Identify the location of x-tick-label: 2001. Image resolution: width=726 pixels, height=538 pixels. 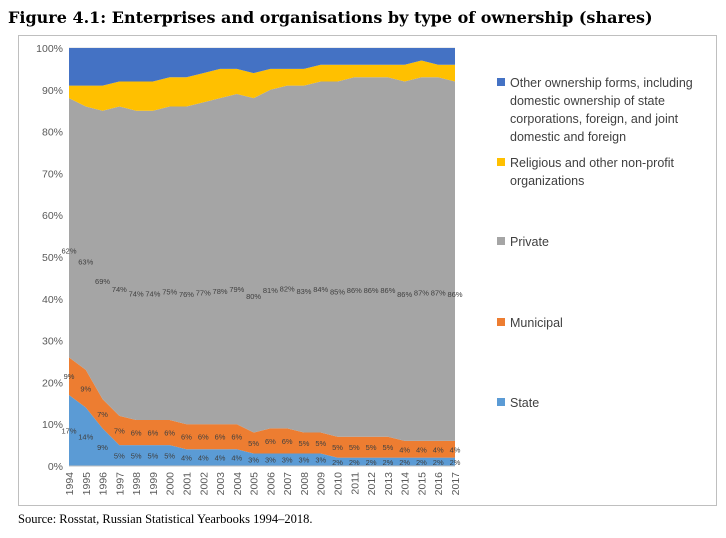
(187, 484).